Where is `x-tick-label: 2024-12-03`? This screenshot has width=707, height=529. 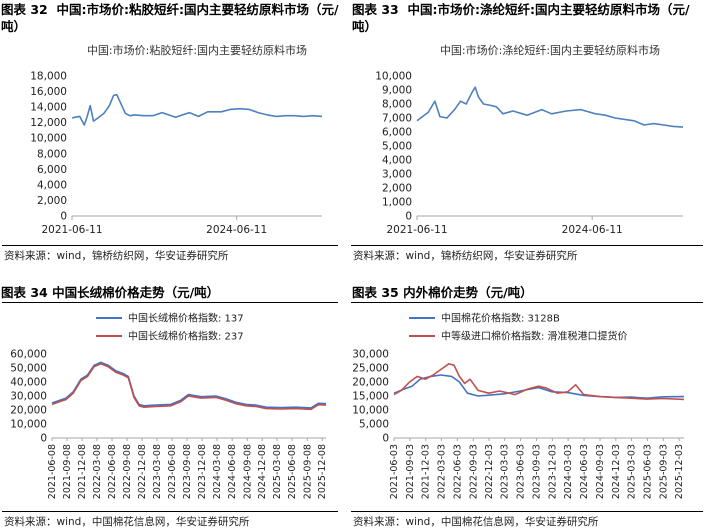 x-tick-label: 2024-12-03 is located at coordinates (616, 471).